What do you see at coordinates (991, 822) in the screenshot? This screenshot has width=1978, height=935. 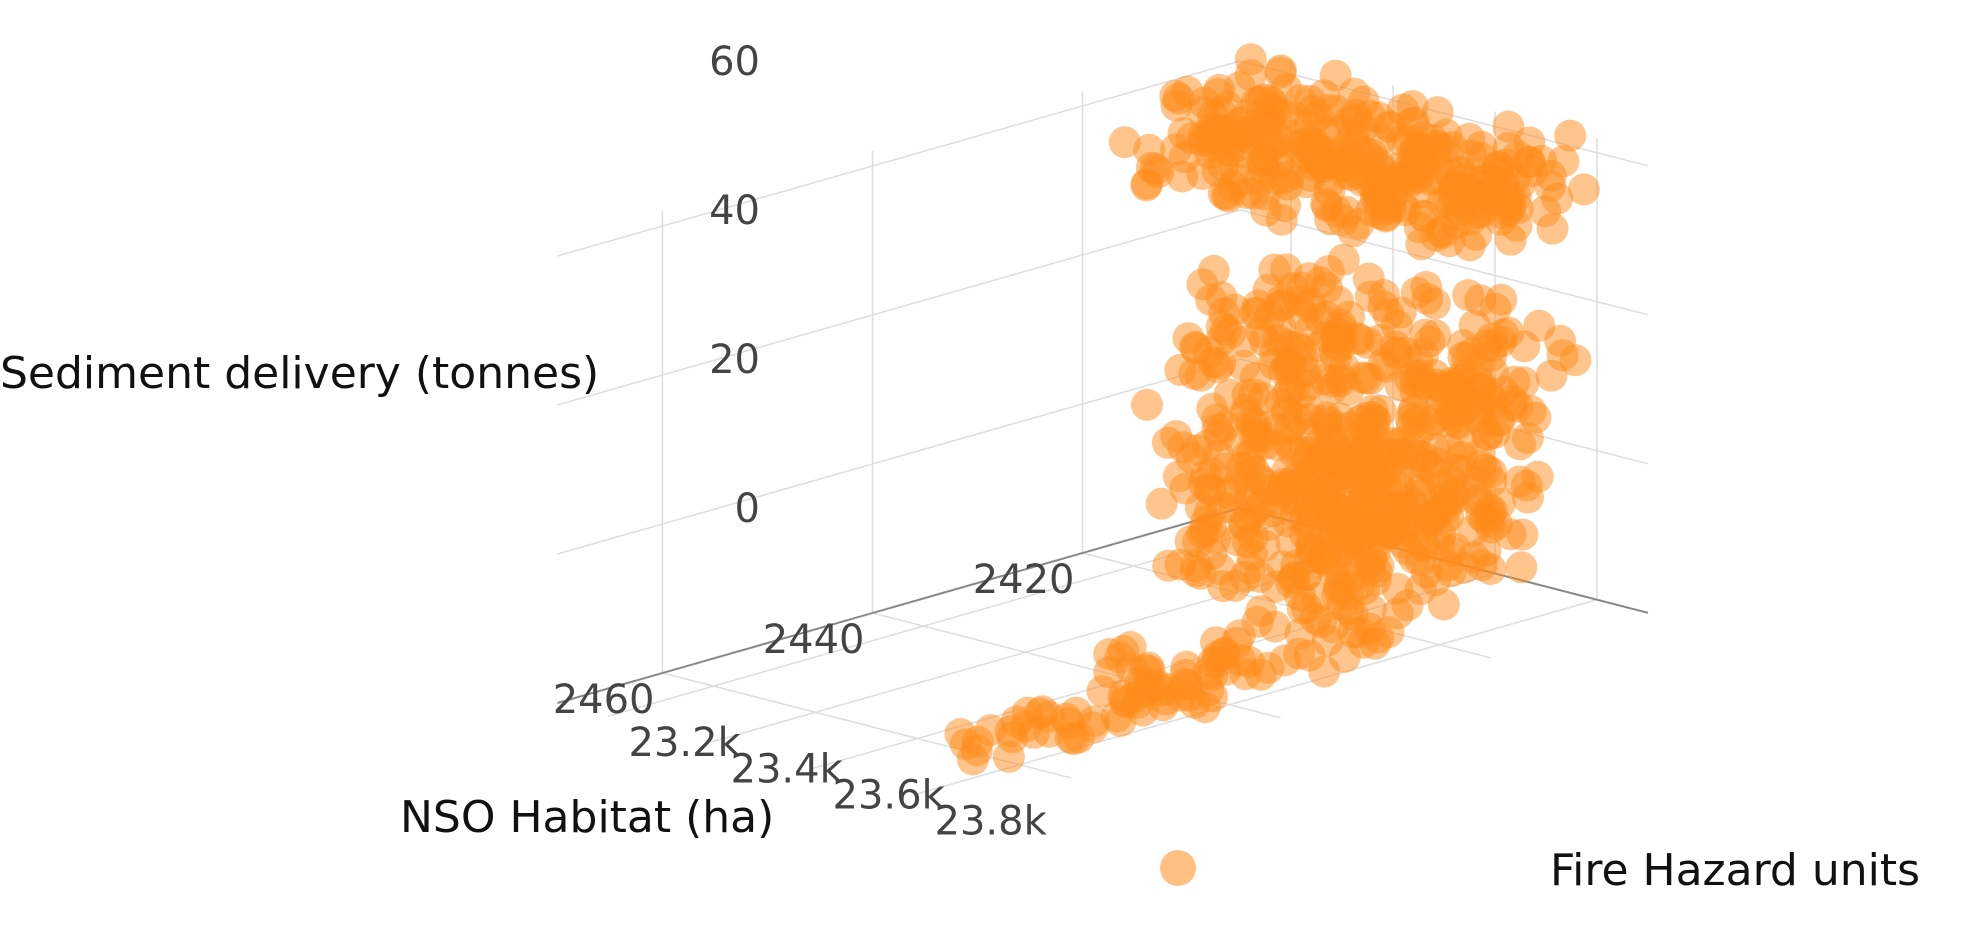 I see `x-tick-label: 23.8k` at bounding box center [991, 822].